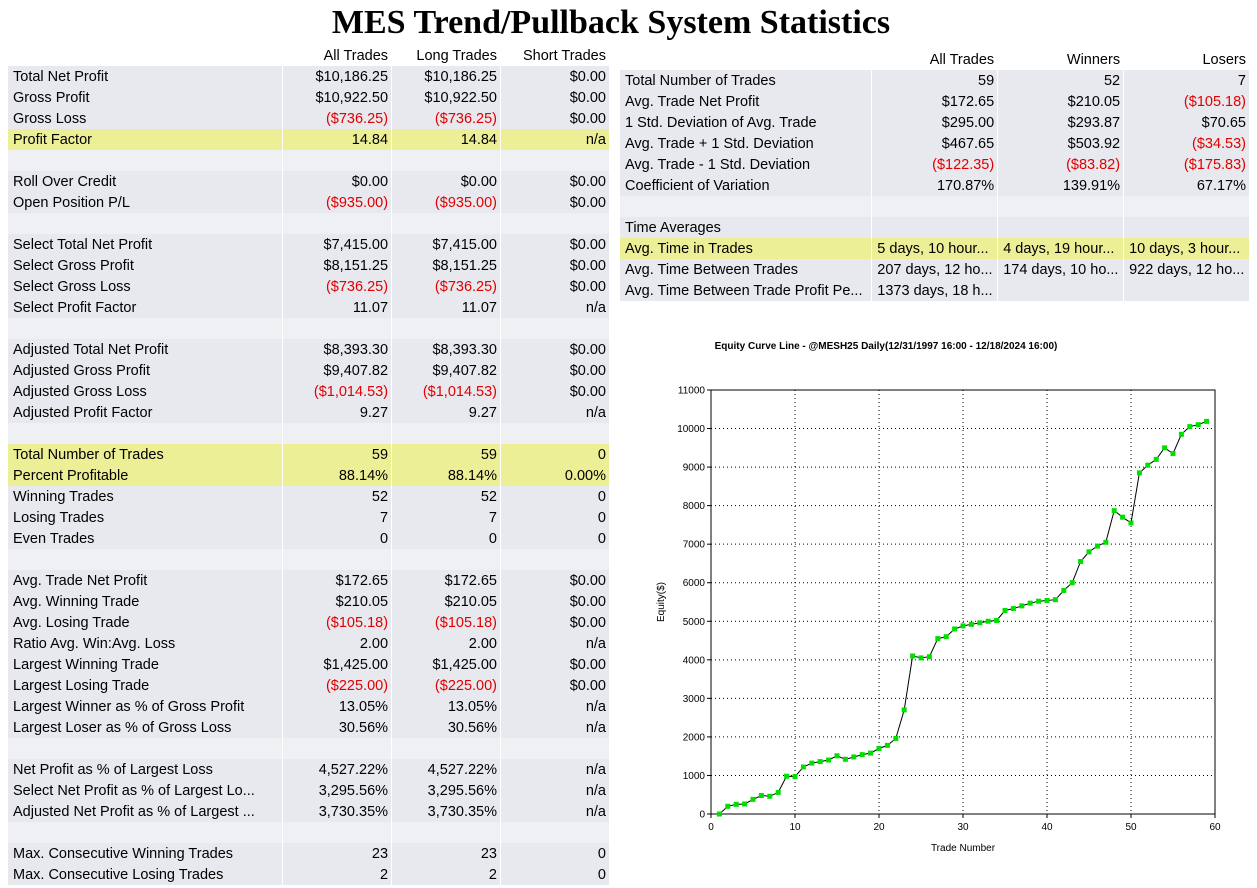  Describe the element at coordinates (337, 727) in the screenshot. I see `summary-cell: 30.56%` at that location.